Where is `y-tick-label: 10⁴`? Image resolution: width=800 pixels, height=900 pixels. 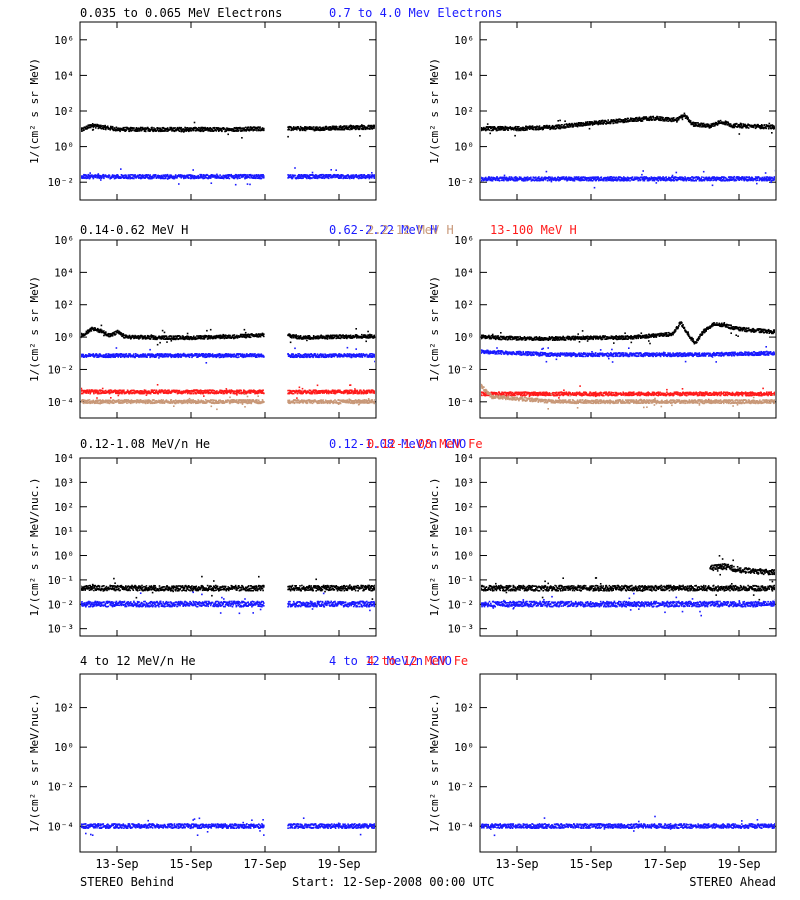
y-tick-label: 10⁴ is located at coordinates (64, 272).